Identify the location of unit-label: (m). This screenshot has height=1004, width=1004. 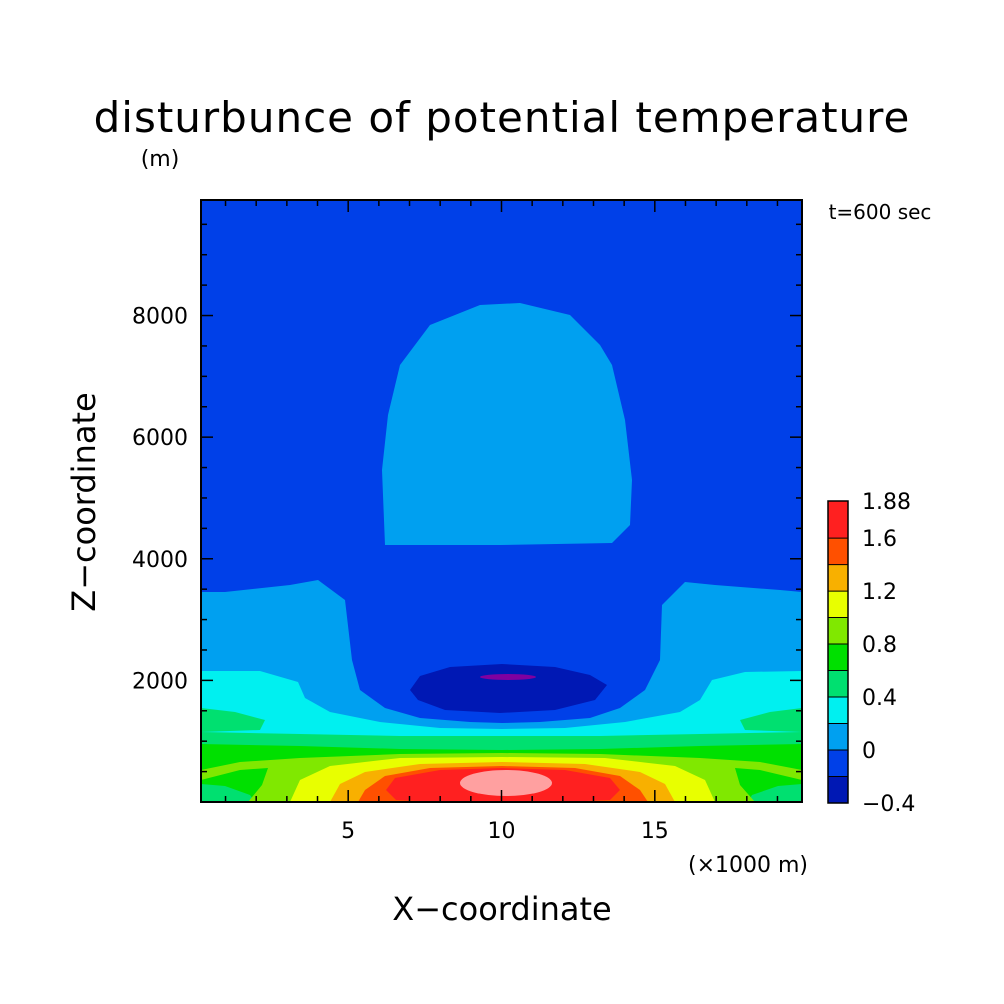
(160, 159).